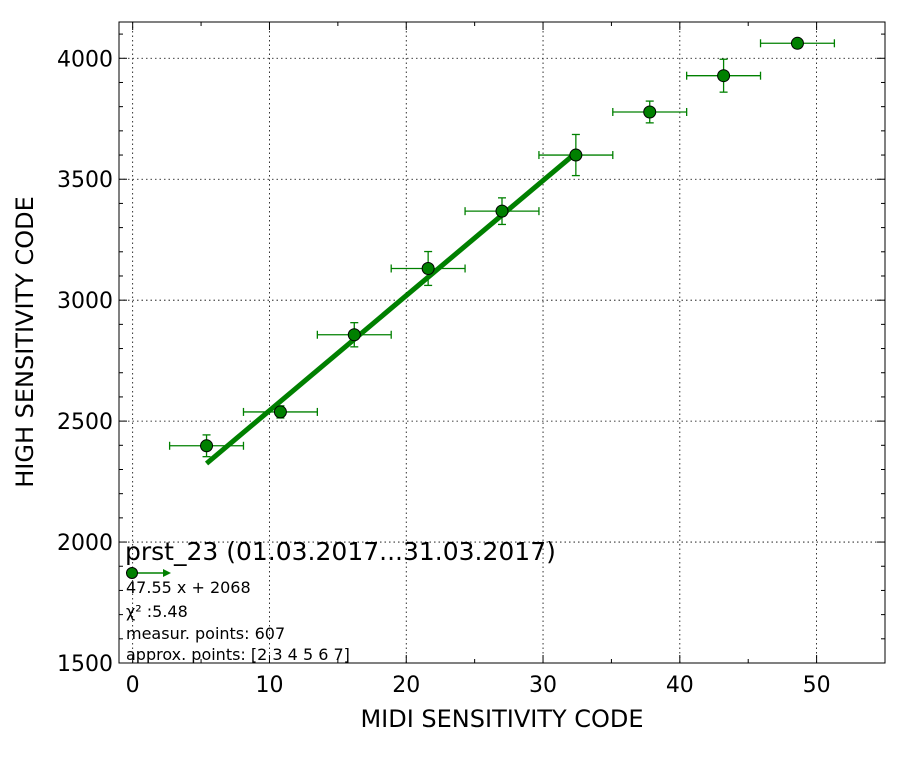 The width and height of the screenshot is (912, 762). I want to click on x-tick-label: 50, so click(817, 685).